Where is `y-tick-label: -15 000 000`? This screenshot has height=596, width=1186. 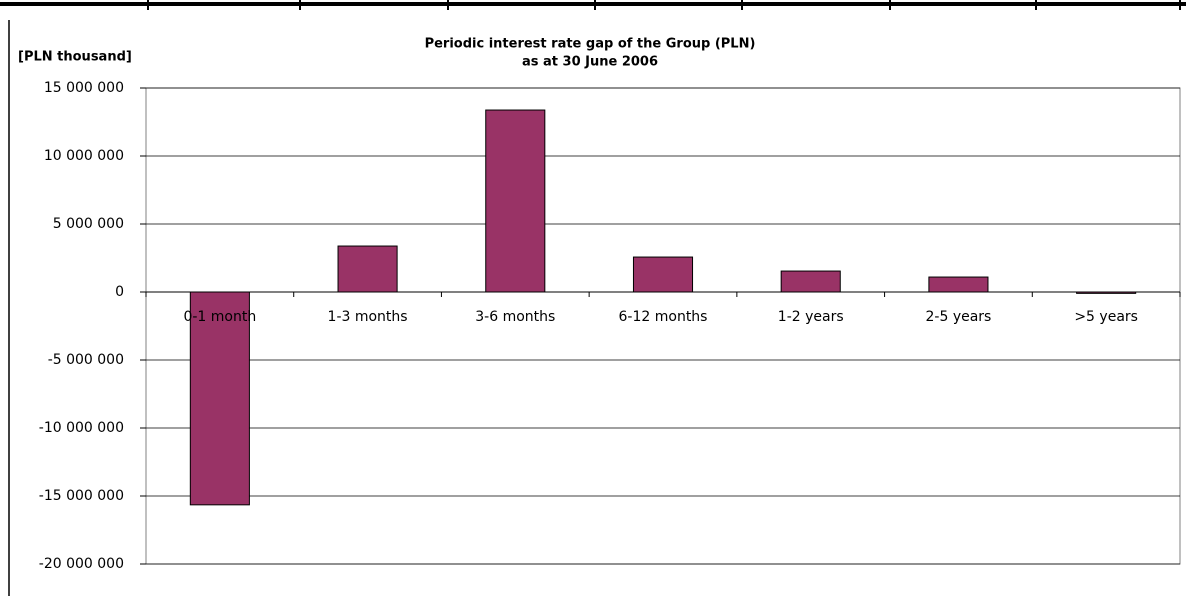 y-tick-label: -15 000 000 is located at coordinates (81, 496).